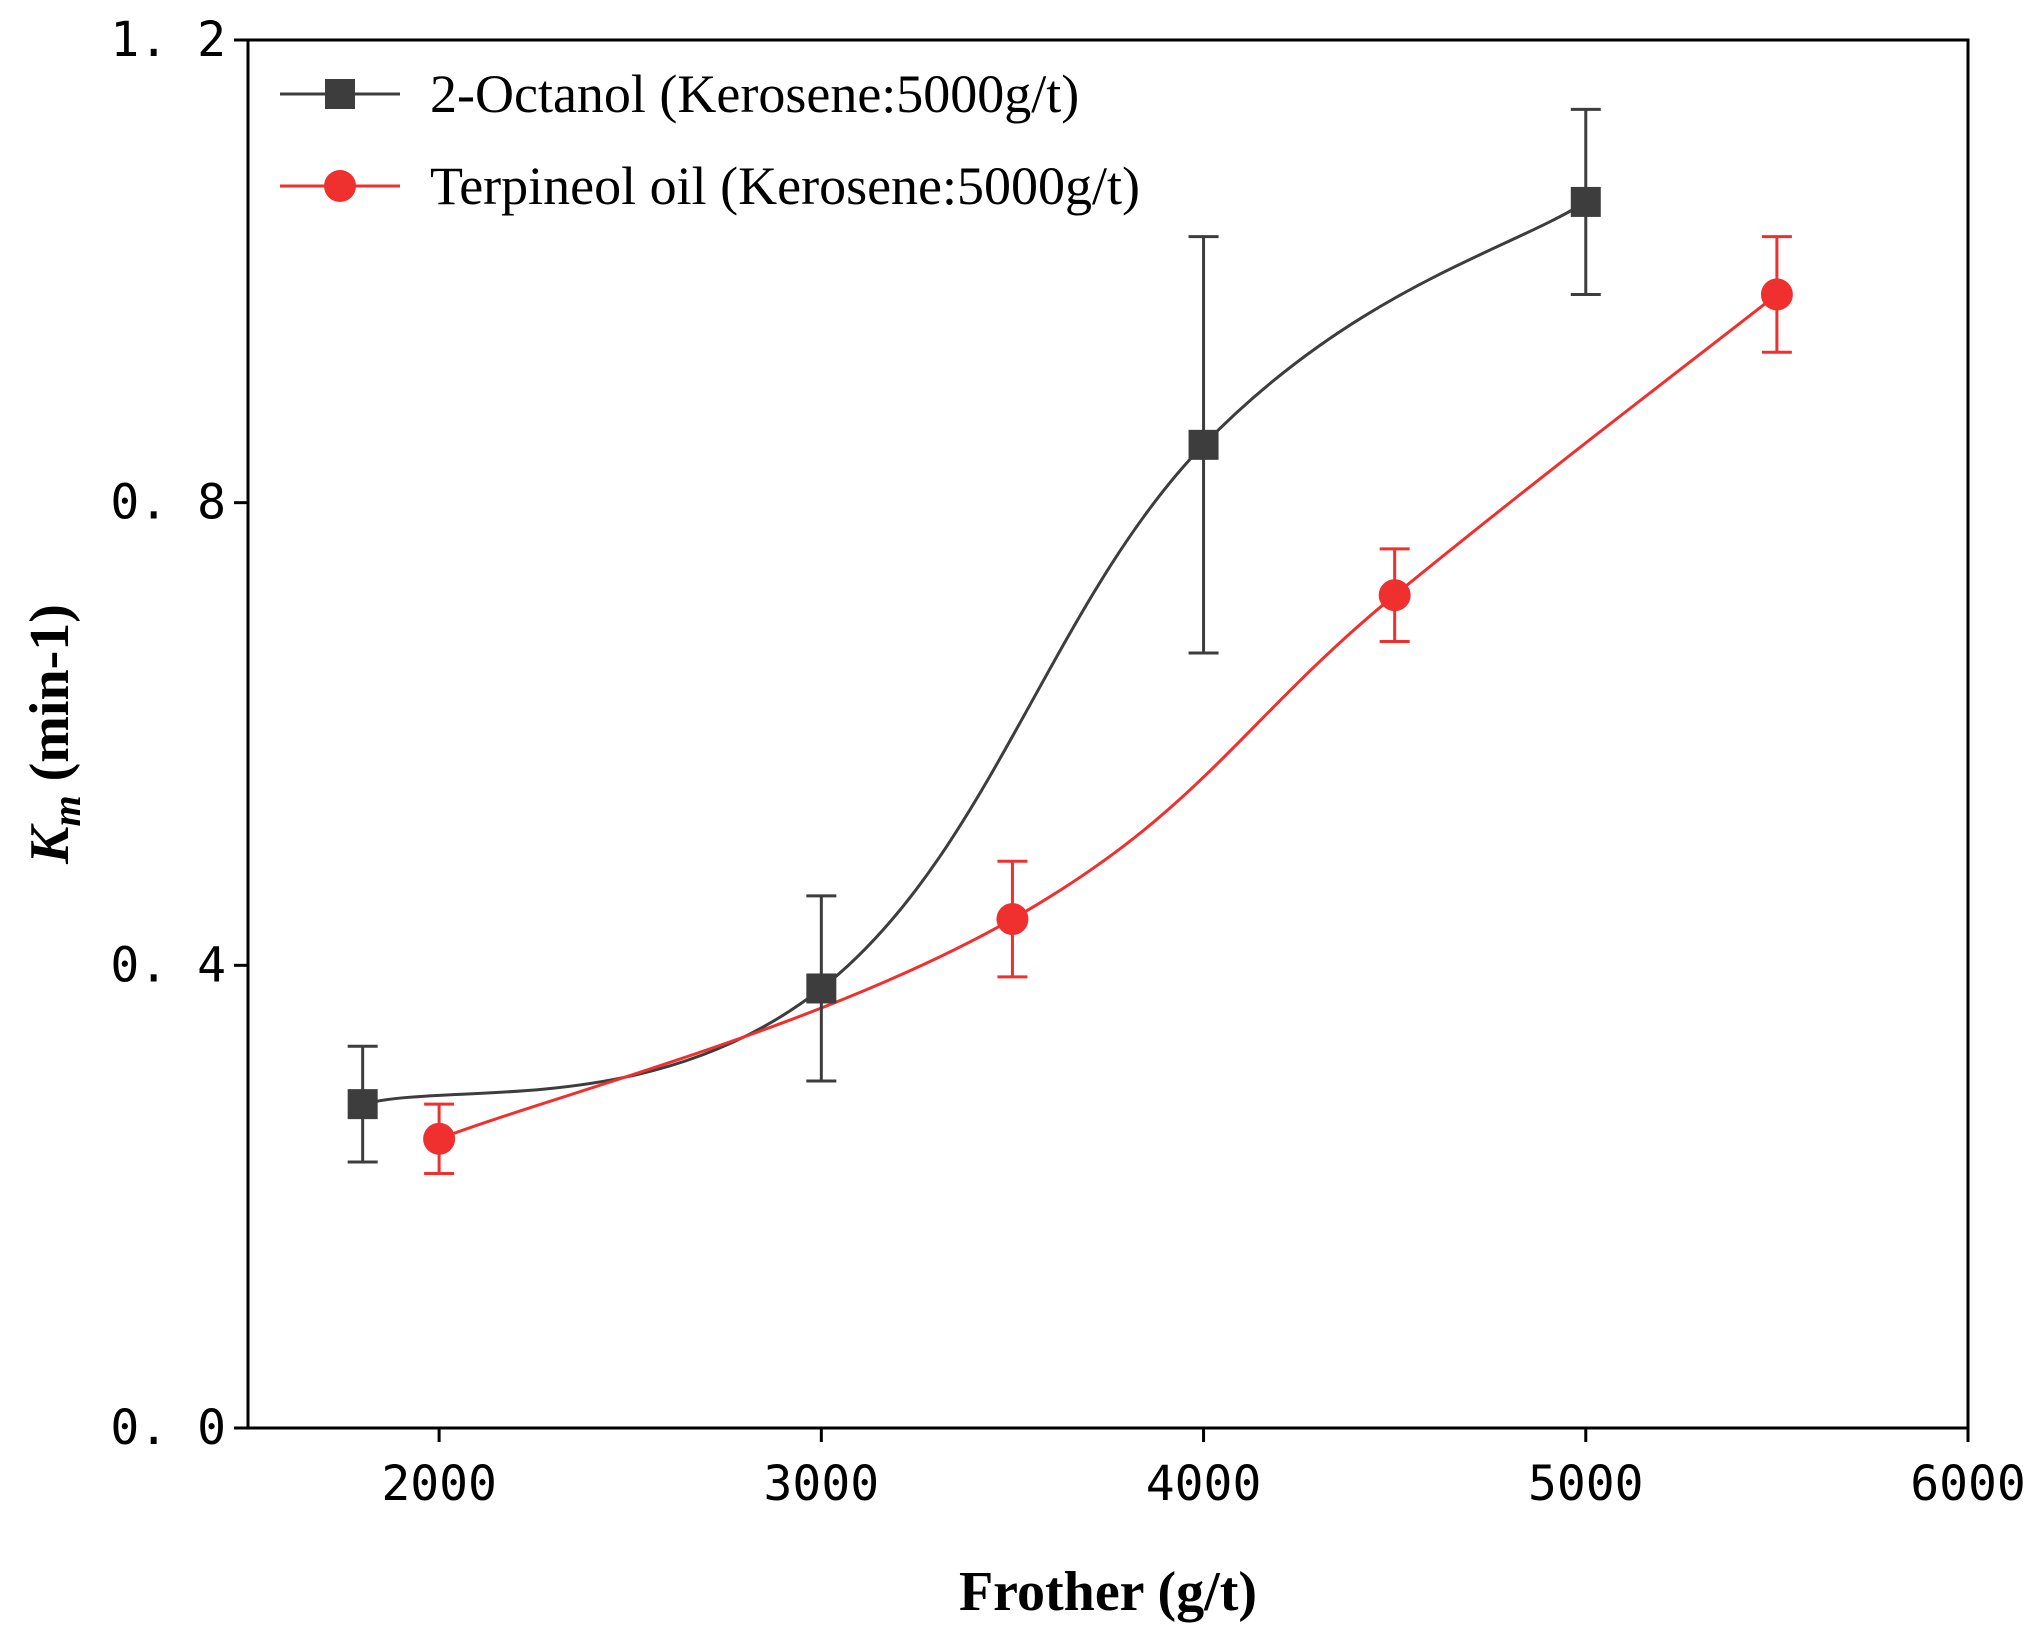  I want to click on y-tick-label: 0. 8, so click(168, 503).